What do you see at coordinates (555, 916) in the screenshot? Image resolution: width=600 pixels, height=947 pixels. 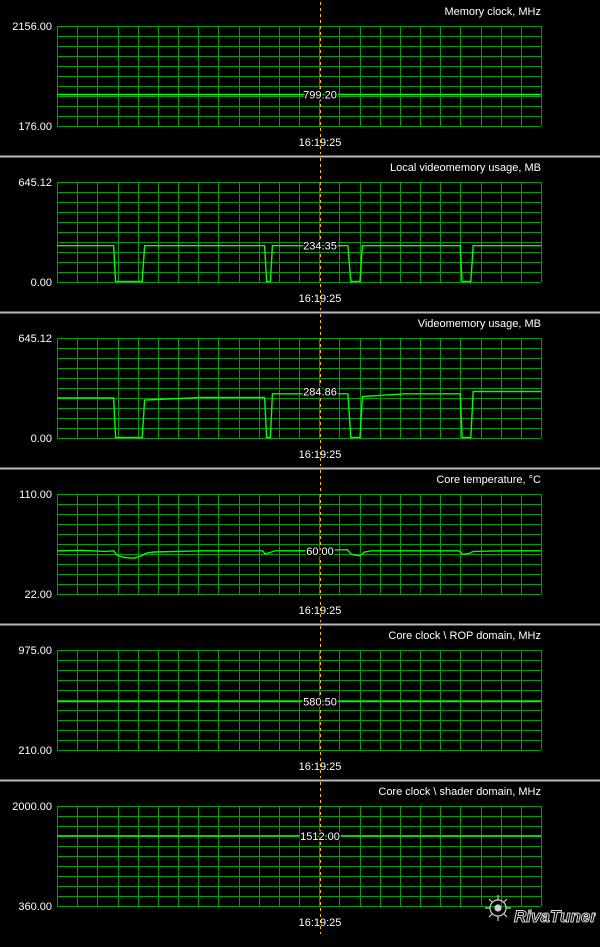 I see `logo-text: RivaTuner` at bounding box center [555, 916].